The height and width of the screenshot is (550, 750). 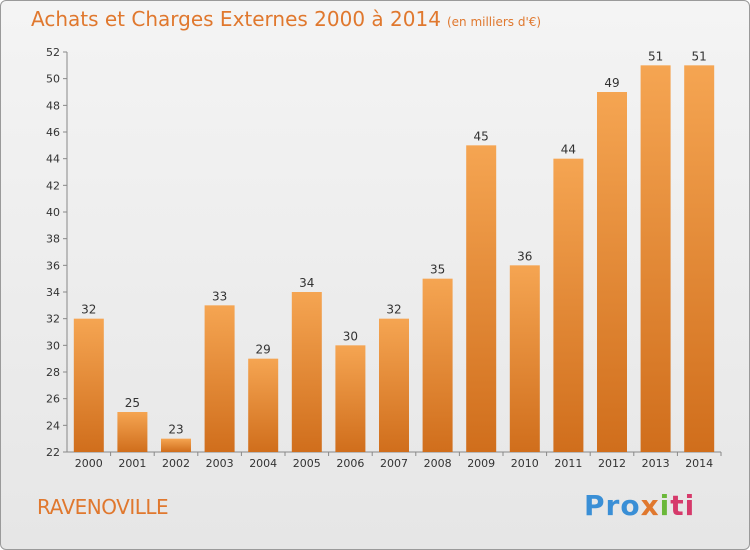 I want to click on x-tick-label: 2002, so click(x=176, y=463).